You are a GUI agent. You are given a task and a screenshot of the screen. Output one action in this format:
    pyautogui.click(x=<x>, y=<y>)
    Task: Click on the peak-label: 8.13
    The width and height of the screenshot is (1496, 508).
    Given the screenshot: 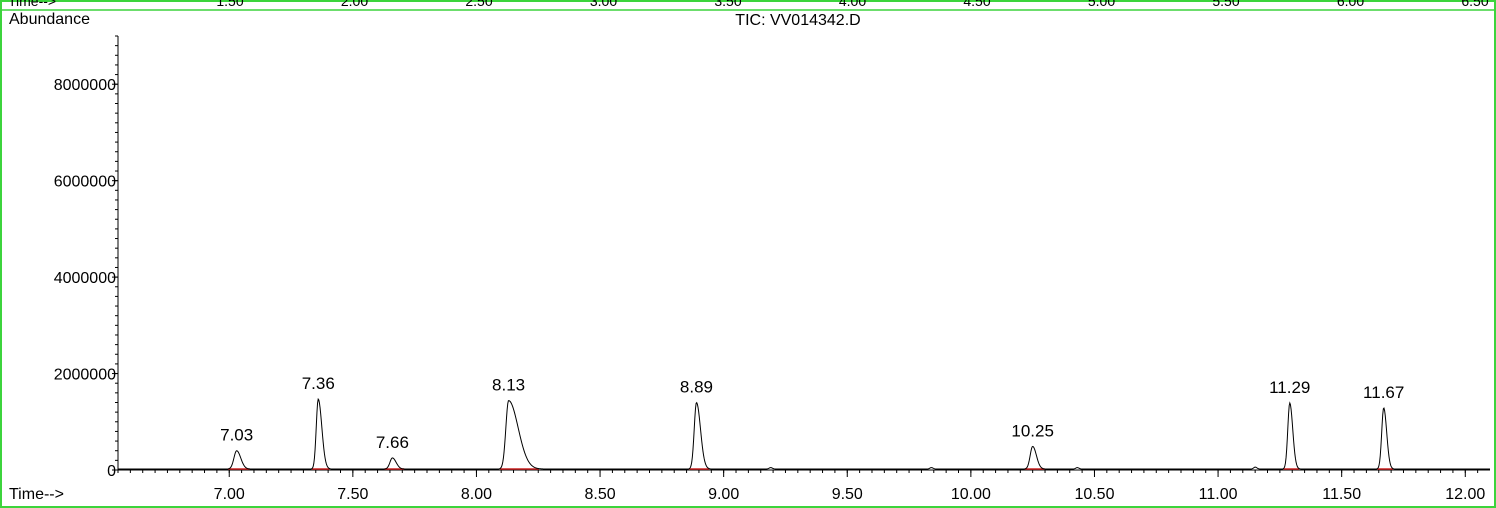 What is the action you would take?
    pyautogui.click(x=508, y=385)
    